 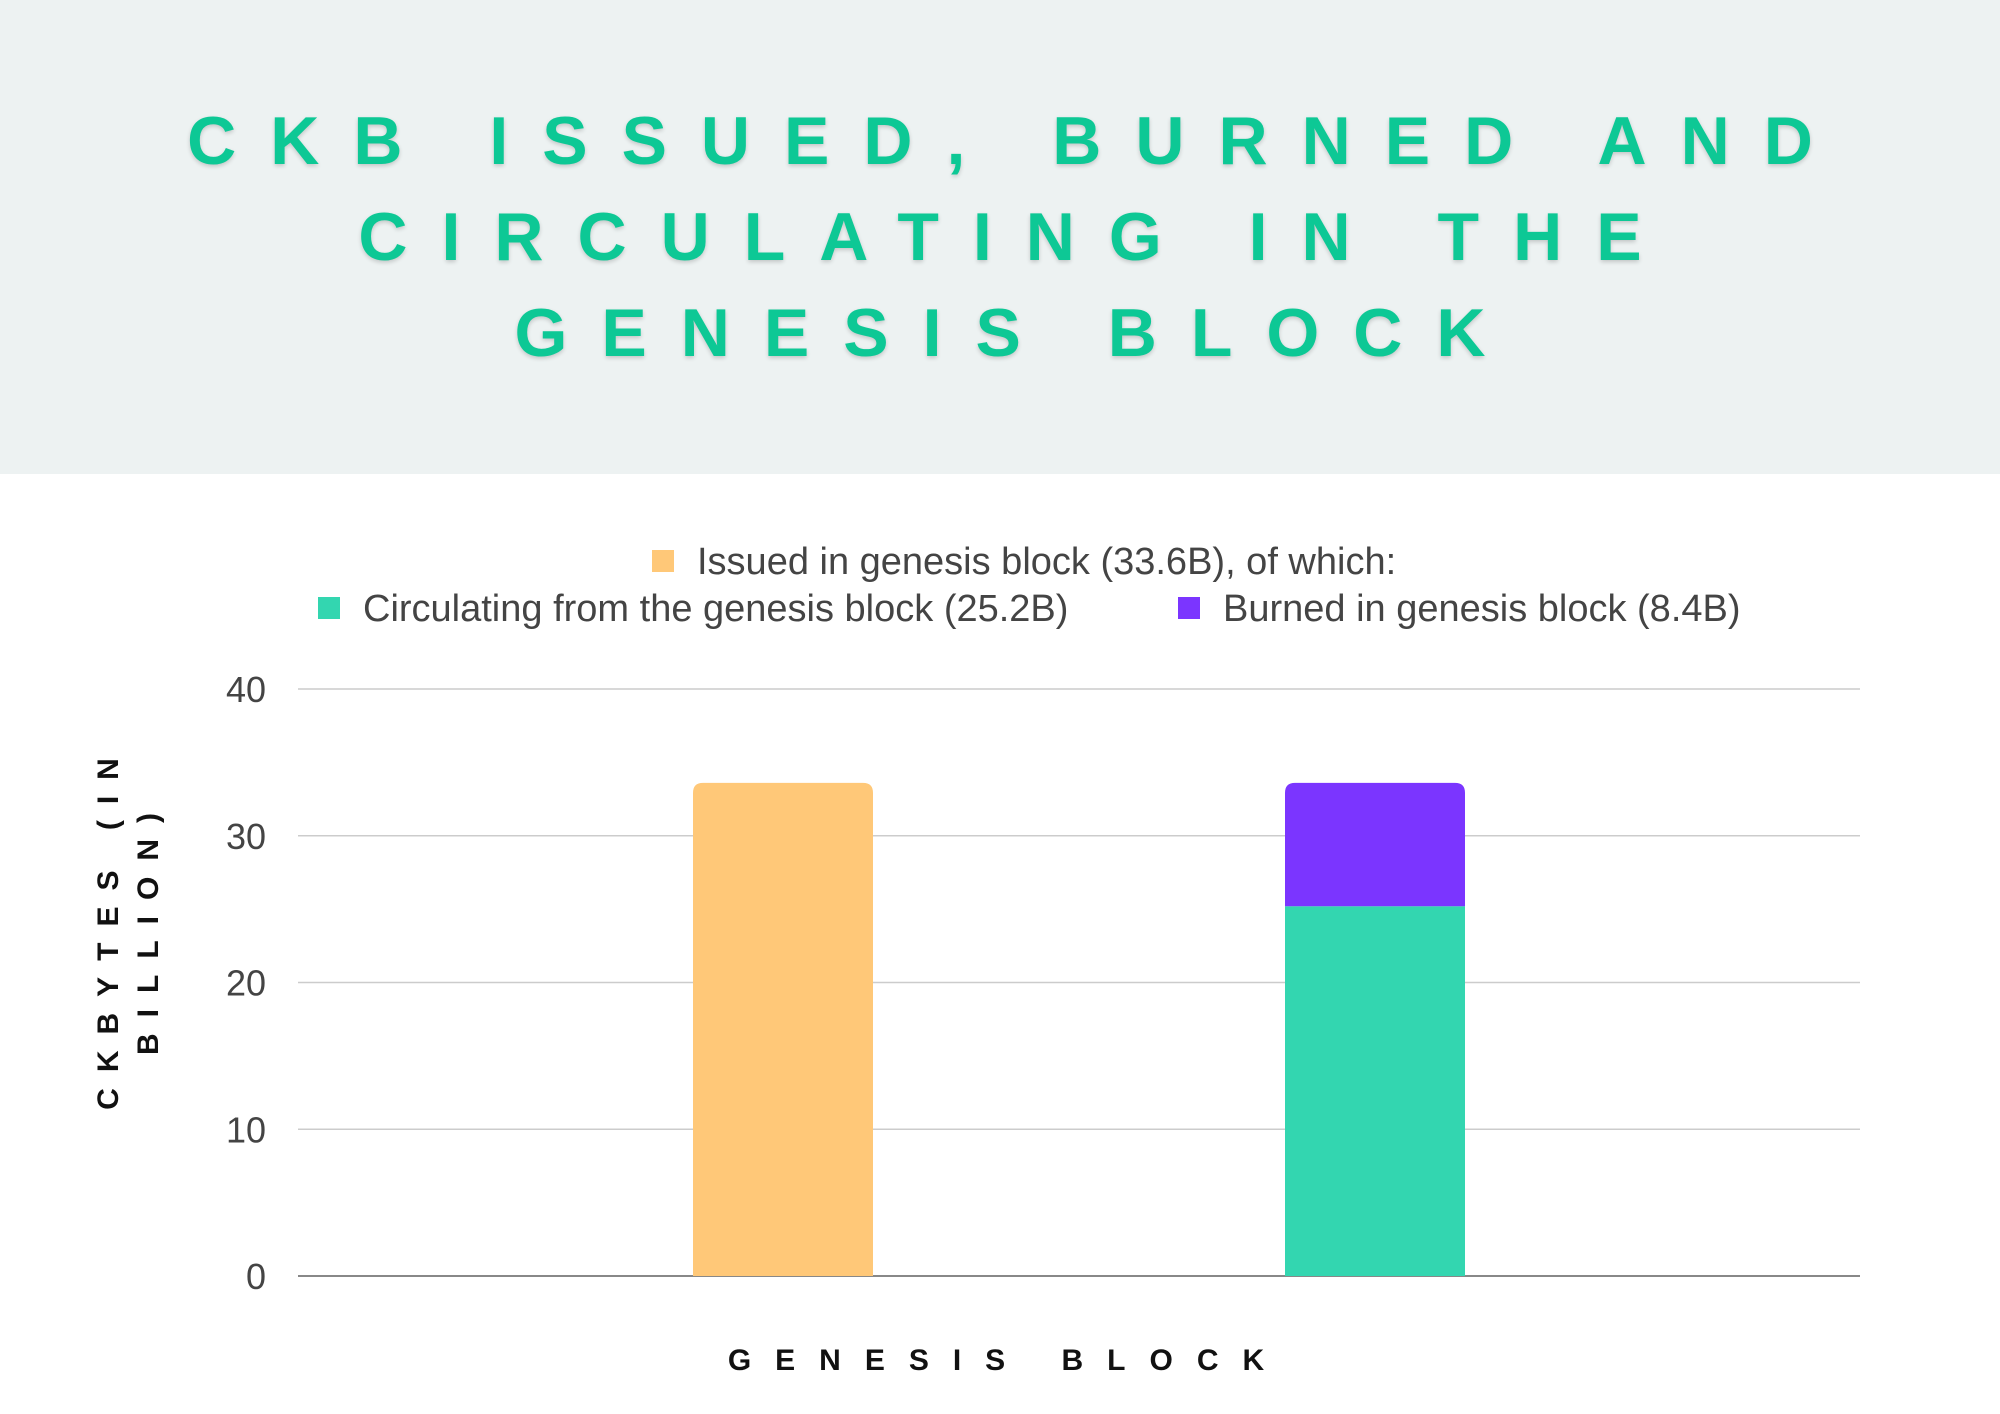 What do you see at coordinates (246, 689) in the screenshot?
I see `y-tick-label: 40` at bounding box center [246, 689].